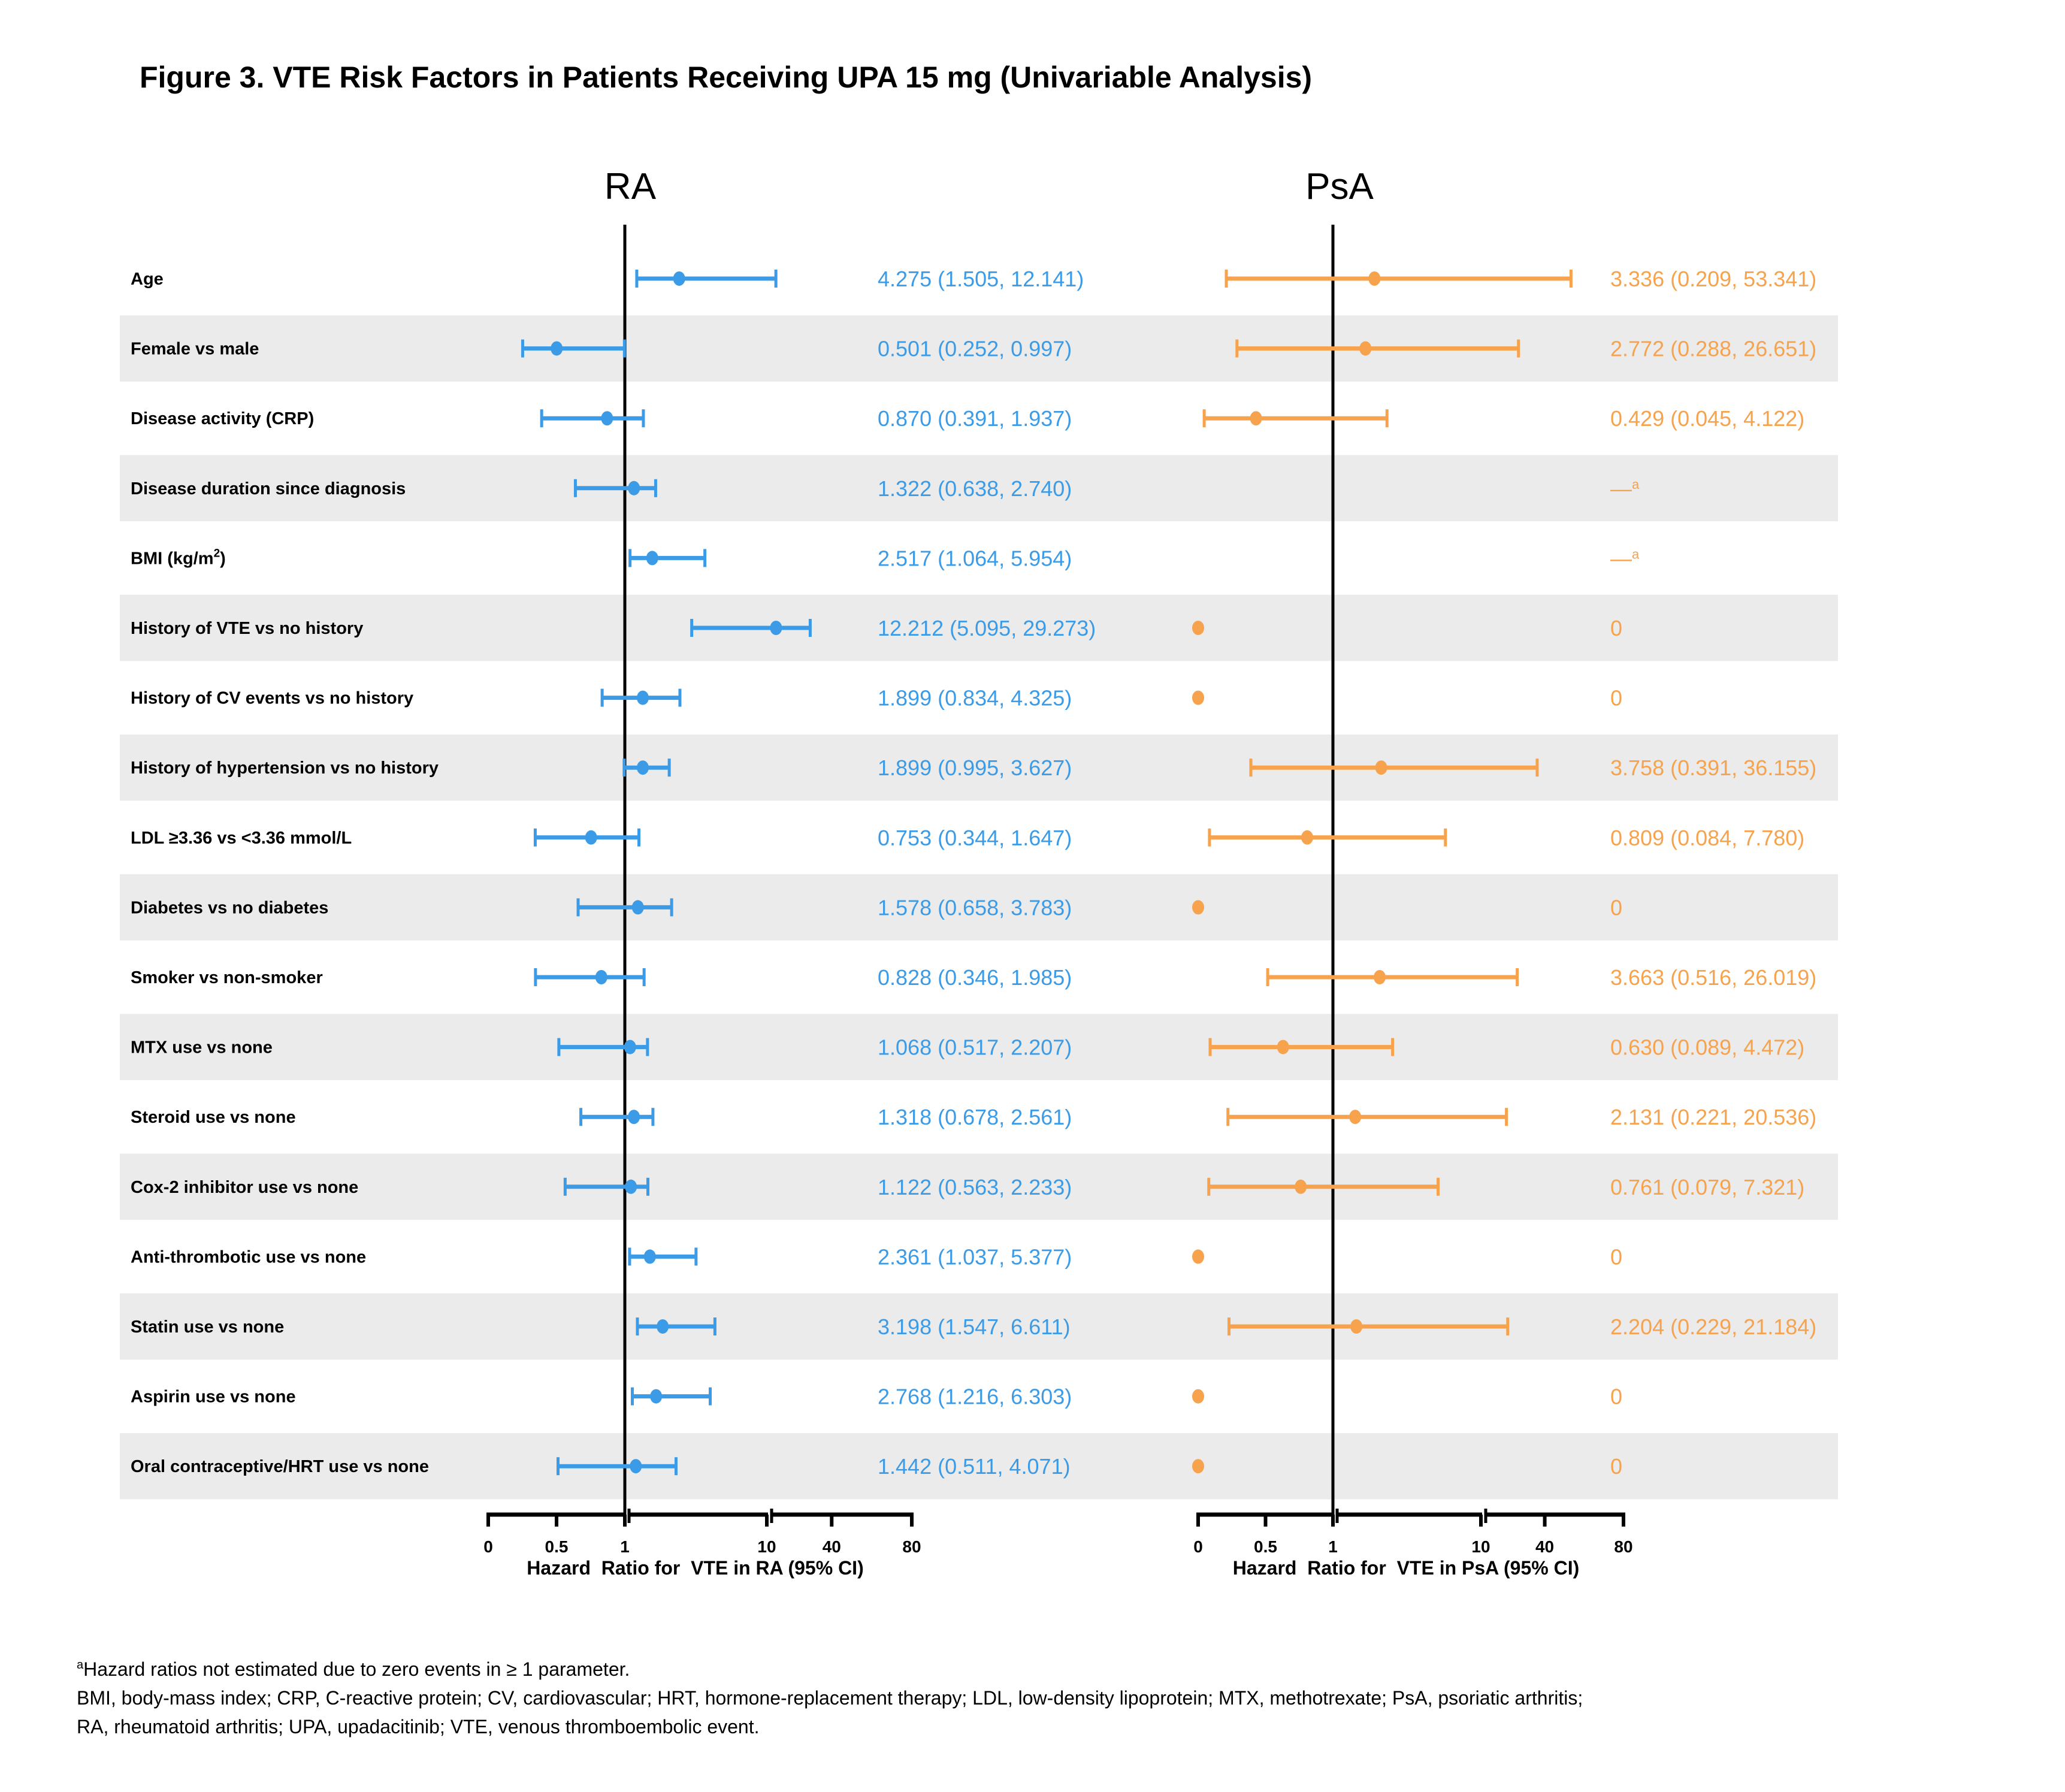 The height and width of the screenshot is (1792, 2065). What do you see at coordinates (247, 628) in the screenshot?
I see `row-label: History of VTE vs no history` at bounding box center [247, 628].